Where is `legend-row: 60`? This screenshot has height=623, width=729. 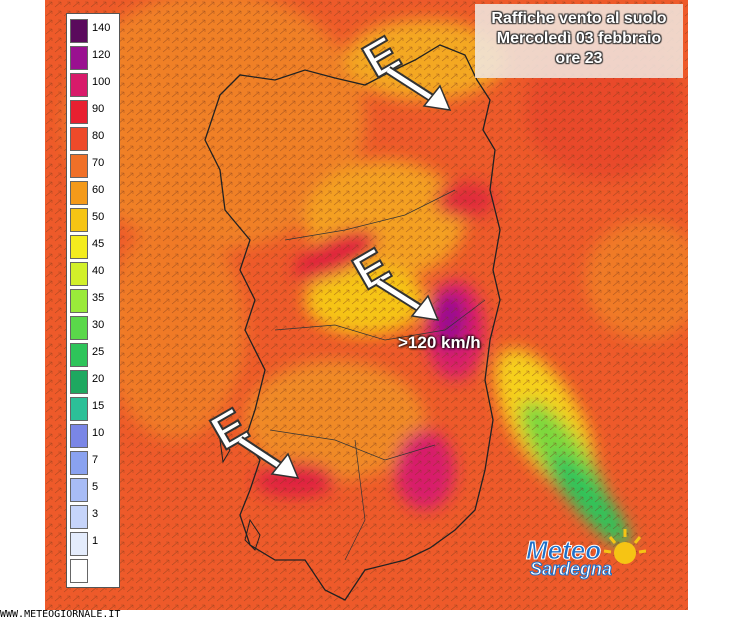 legend-row: 60 is located at coordinates (93, 193).